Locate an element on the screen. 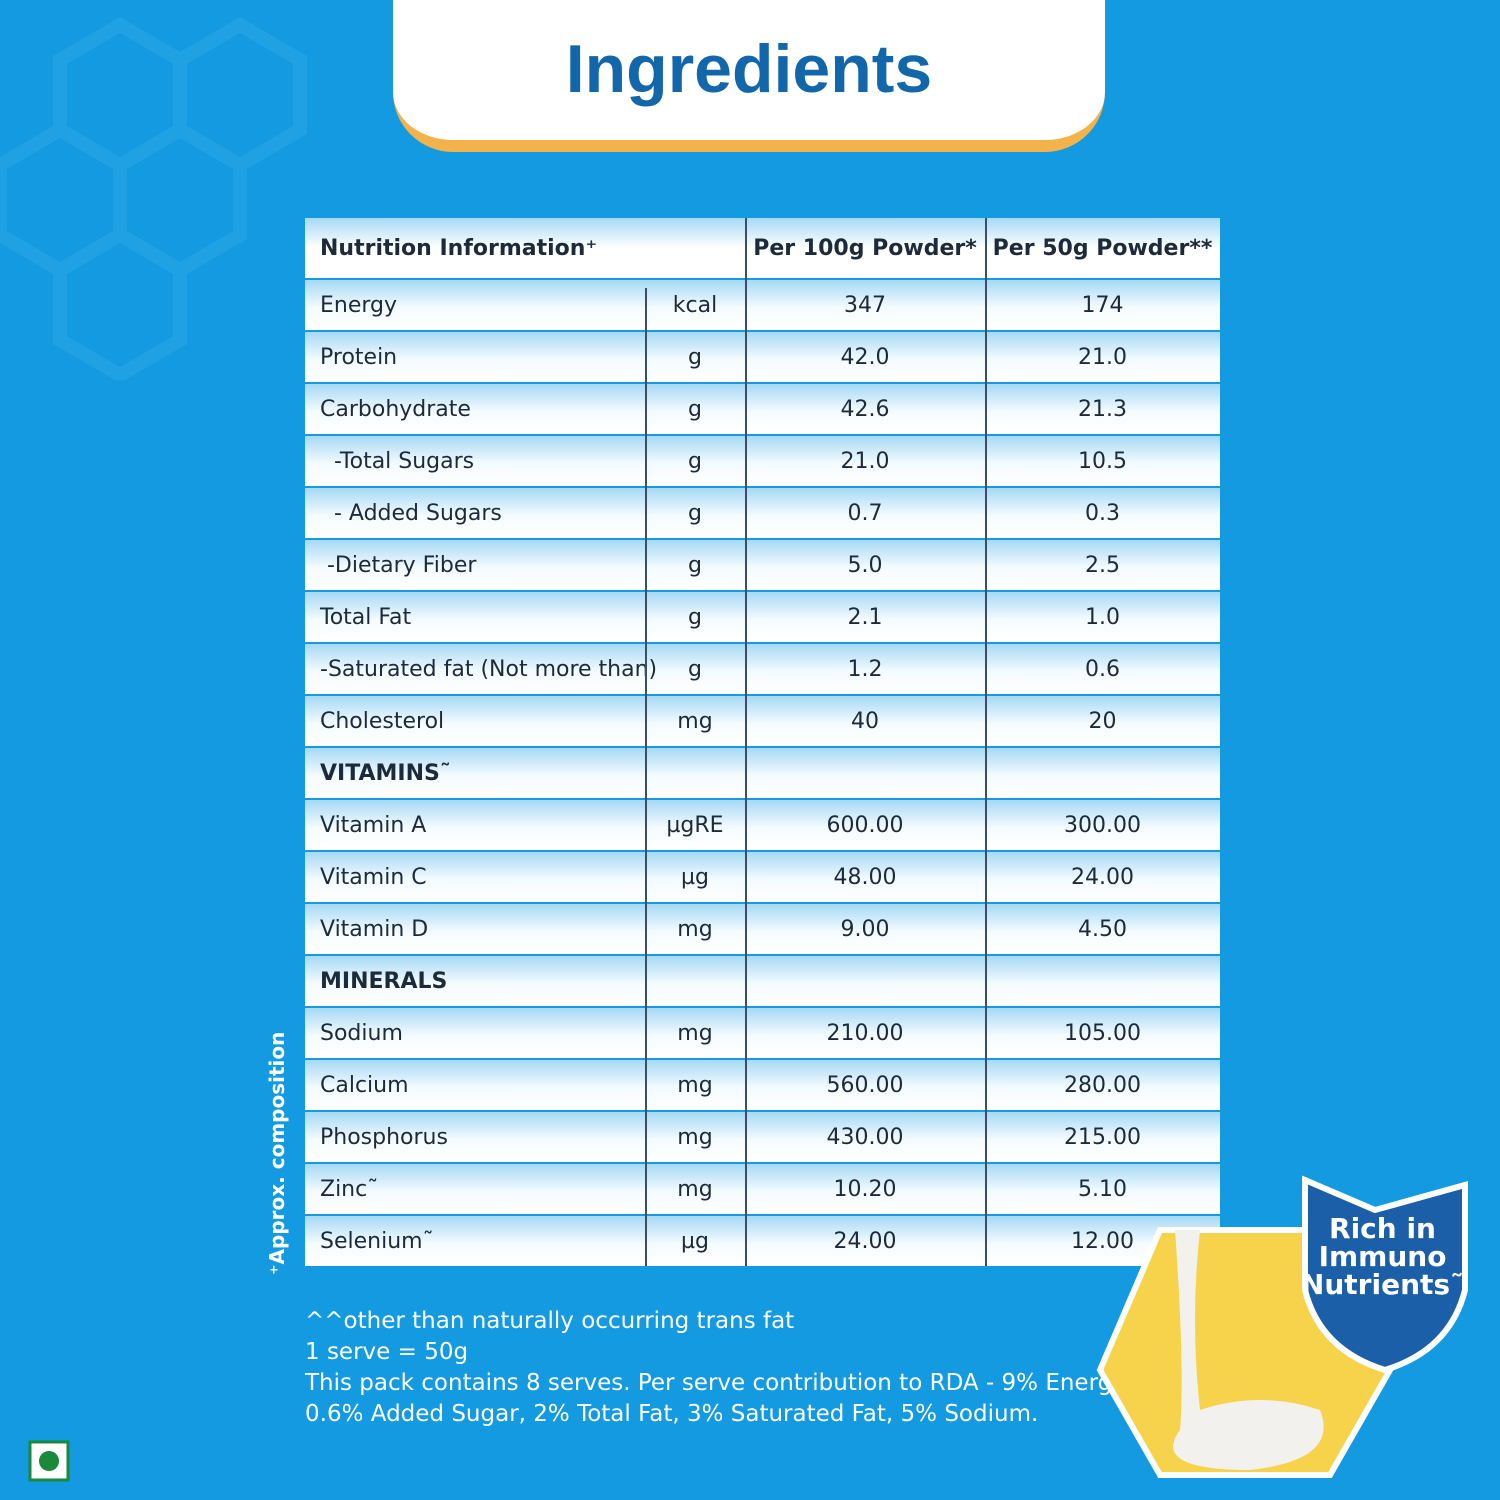  header-bg is located at coordinates (762, 248).